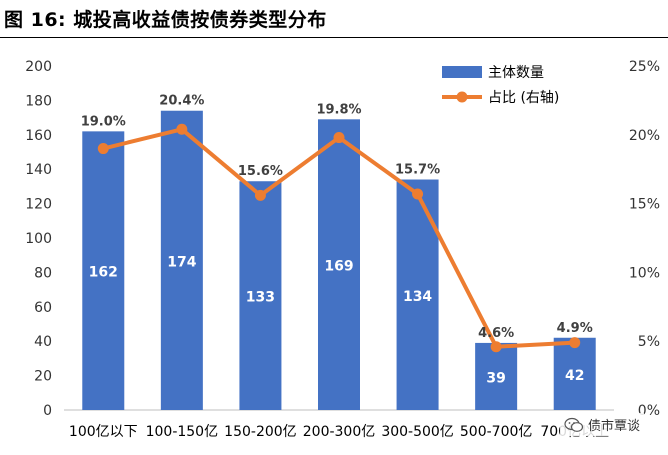 This screenshot has height=455, width=668. What do you see at coordinates (644, 67) in the screenshot?
I see `y-right-tick-label: 25%` at bounding box center [644, 67].